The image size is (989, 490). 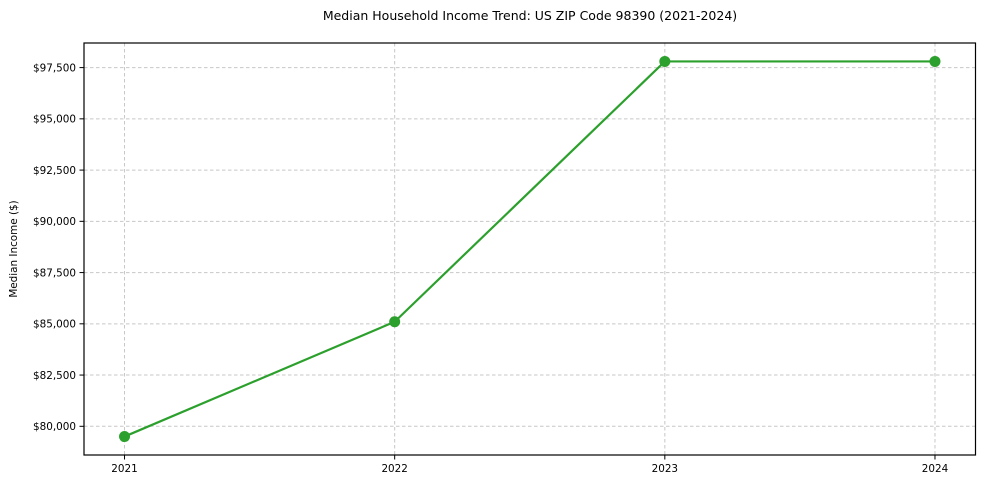 What do you see at coordinates (54, 222) in the screenshot?
I see `y-tick-label: $90,000` at bounding box center [54, 222].